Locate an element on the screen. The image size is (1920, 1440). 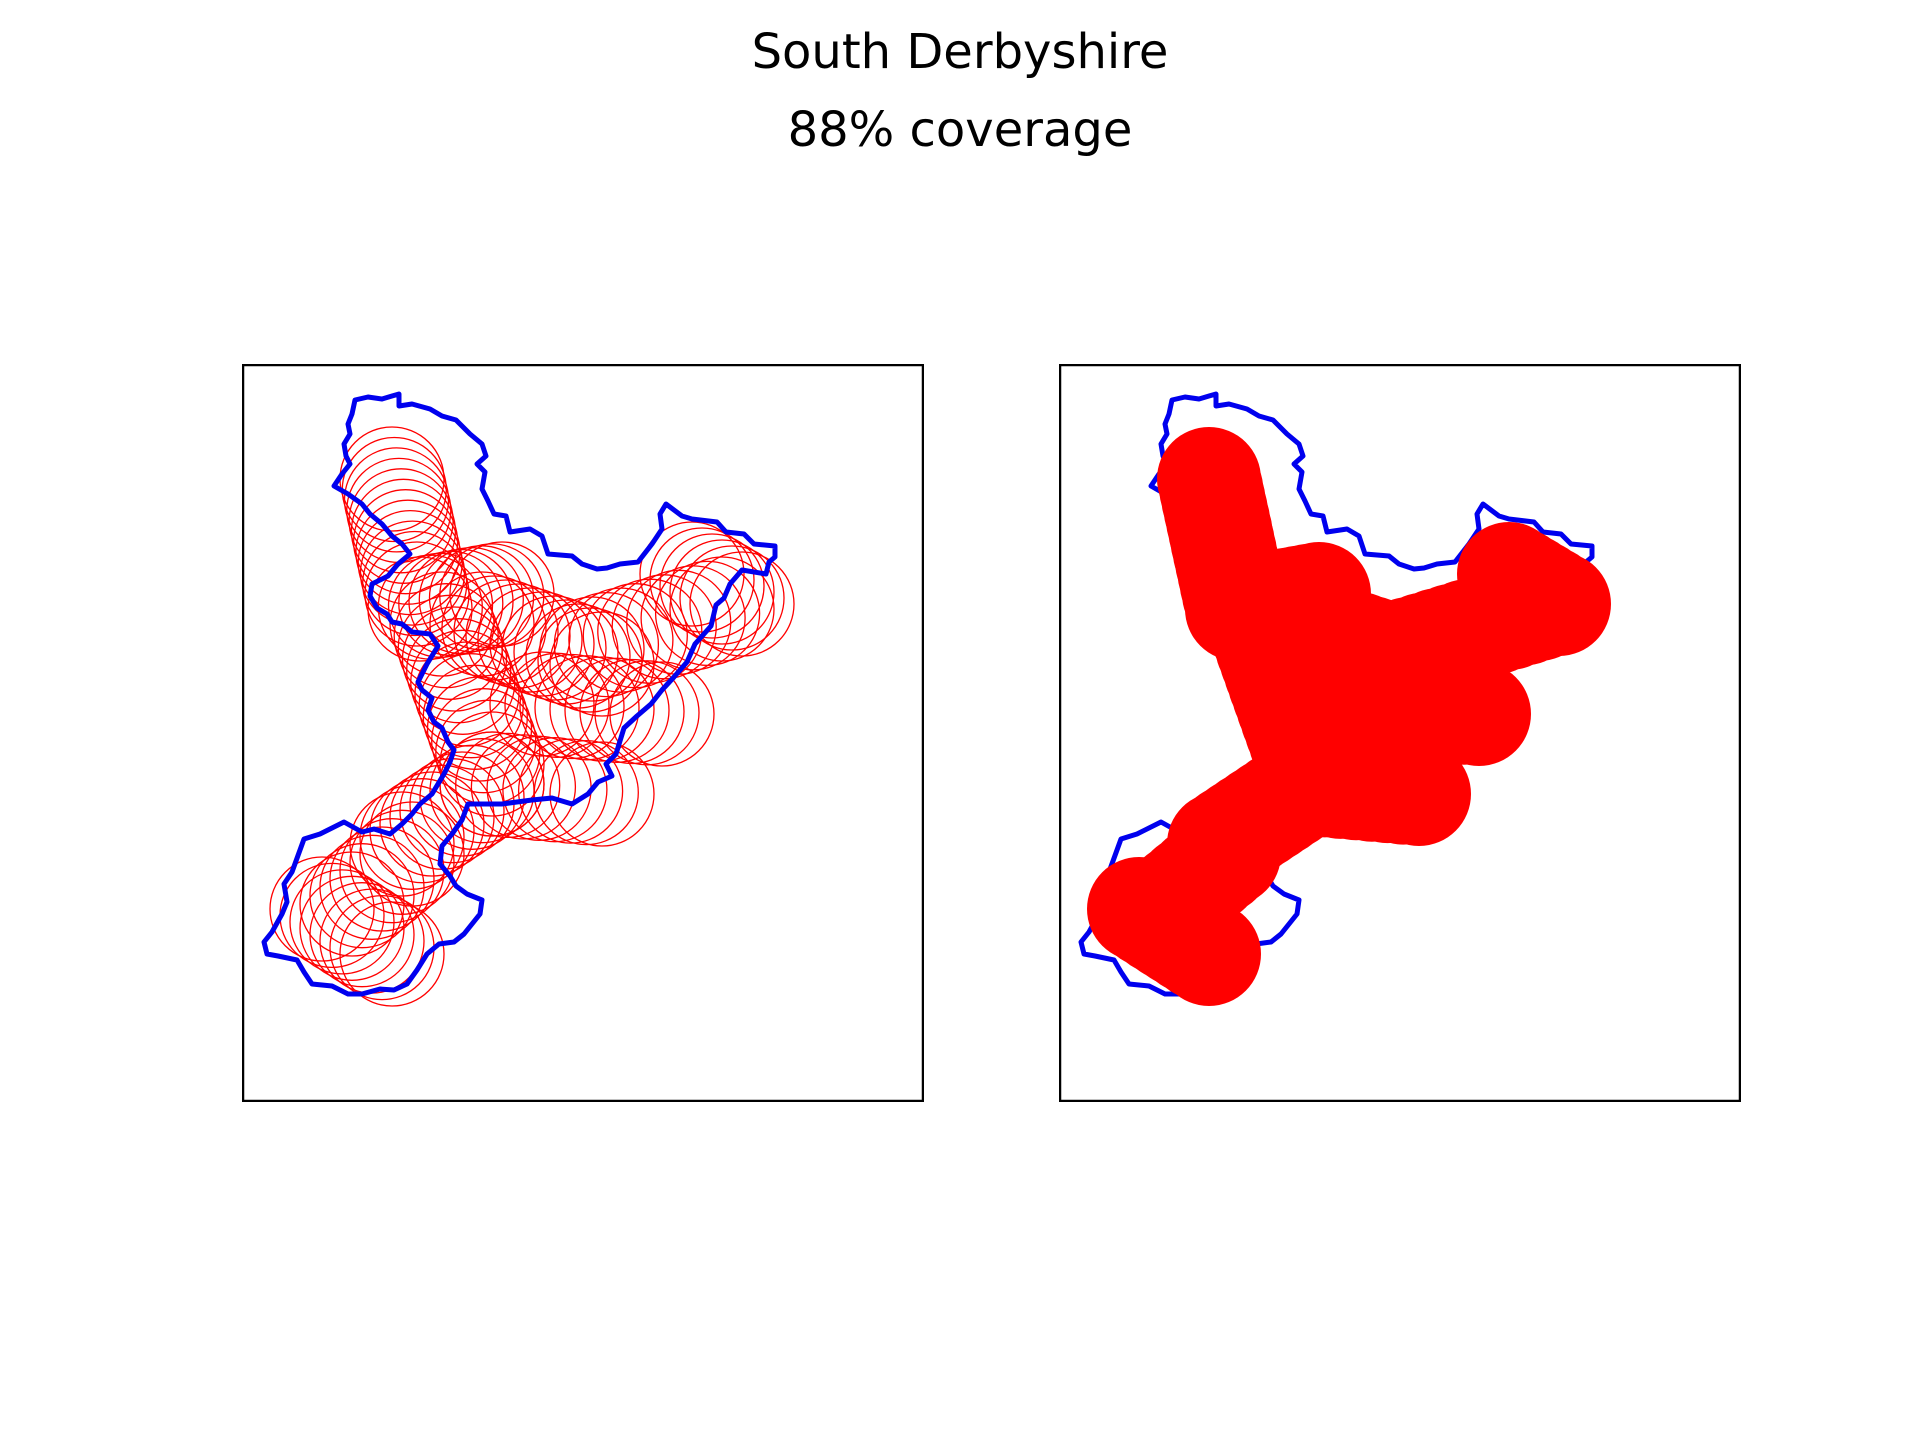
coverage-circles-filled is located at coordinates (1349, 716).